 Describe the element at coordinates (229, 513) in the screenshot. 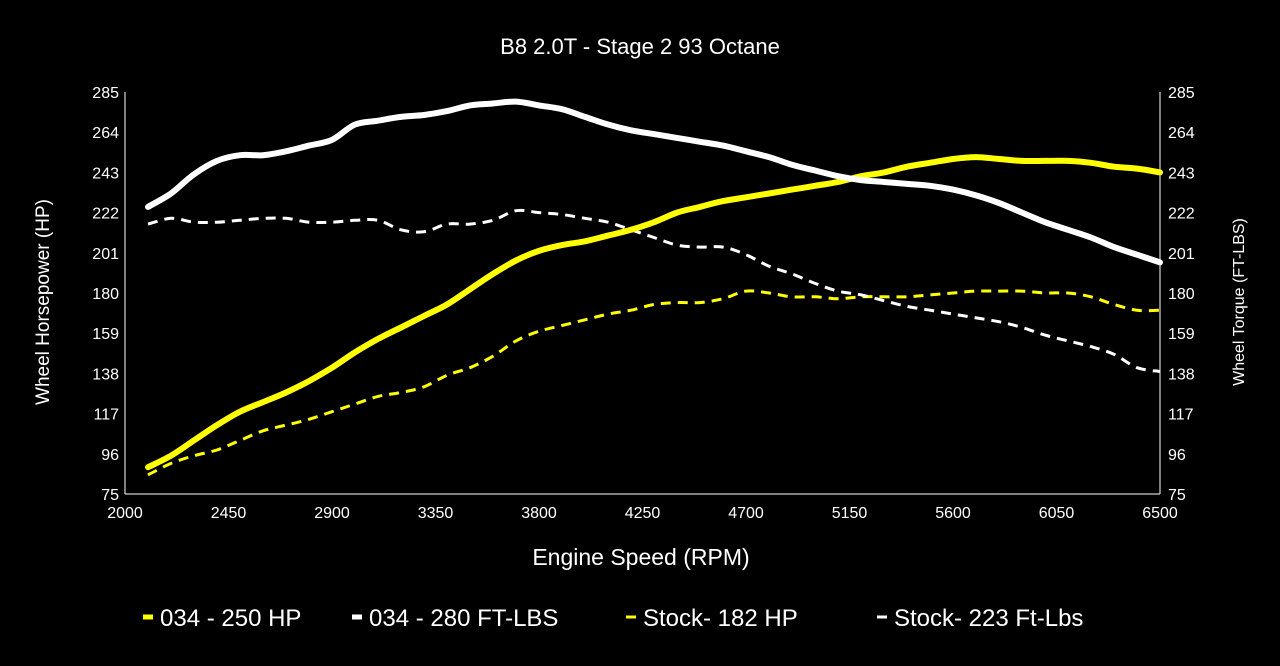

I see `x-tick-label: 2450` at that location.